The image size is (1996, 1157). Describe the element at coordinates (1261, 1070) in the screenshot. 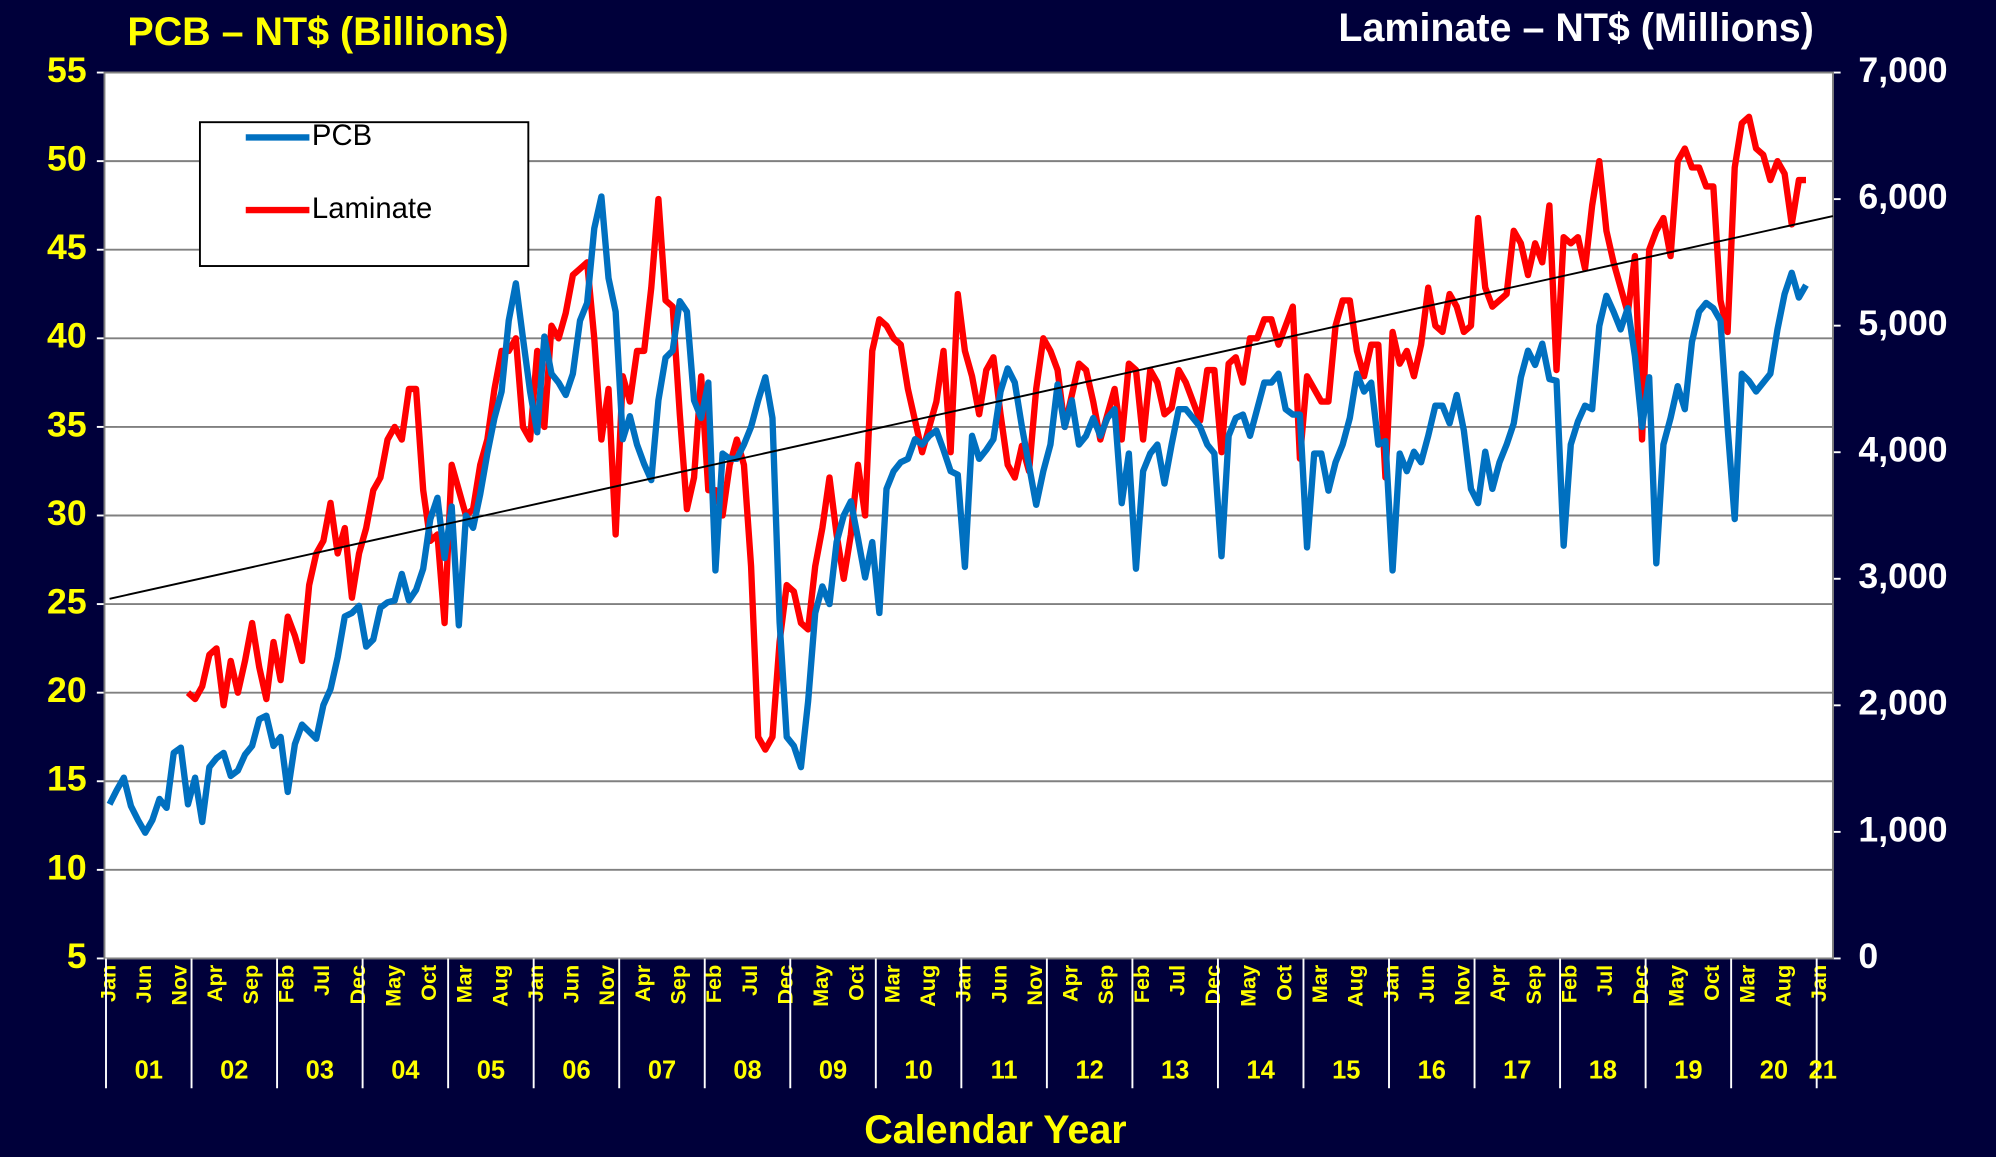

I see `year-label: 14` at that location.